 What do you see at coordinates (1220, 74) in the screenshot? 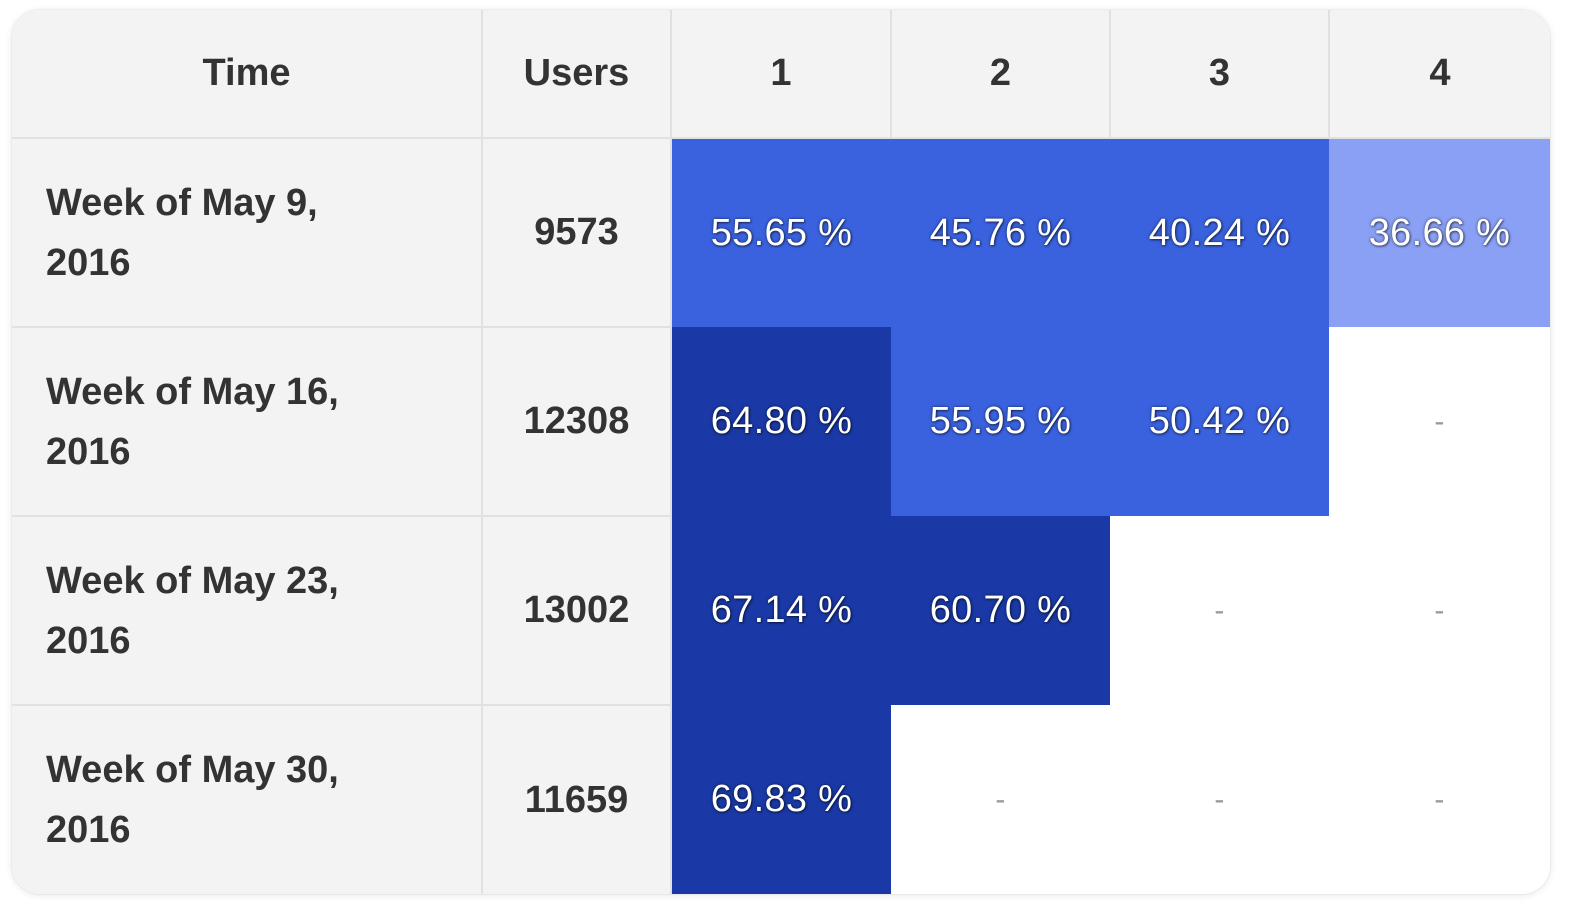
I see `header-period-3: 3` at bounding box center [1220, 74].